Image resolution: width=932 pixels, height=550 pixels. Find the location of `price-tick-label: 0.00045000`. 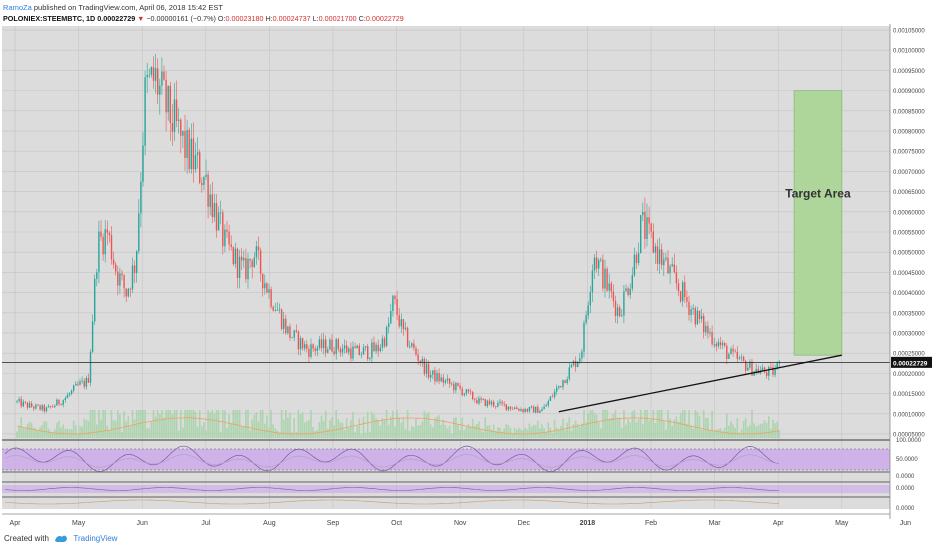

price-tick-label: 0.00045000 is located at coordinates (909, 274).